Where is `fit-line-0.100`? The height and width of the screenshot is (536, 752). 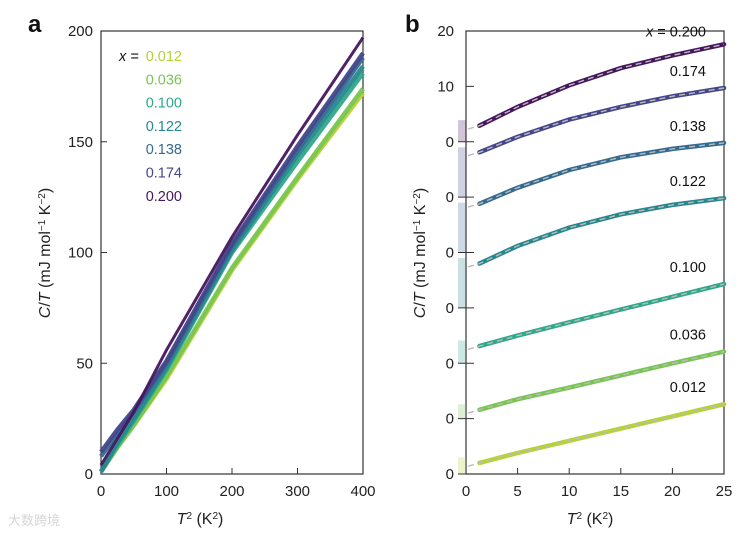
fit-line-0.100 is located at coordinates (596, 317).